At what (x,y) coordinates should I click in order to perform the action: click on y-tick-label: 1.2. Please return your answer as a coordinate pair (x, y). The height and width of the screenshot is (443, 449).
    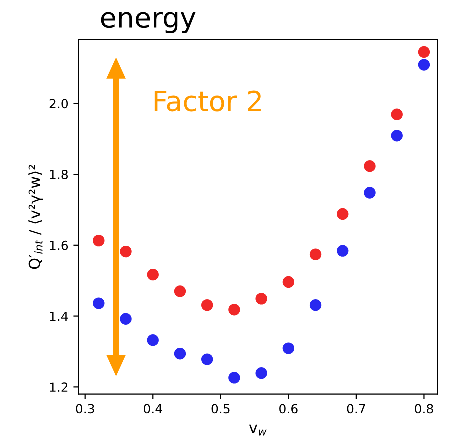
    Looking at the image, I should click on (59, 387).